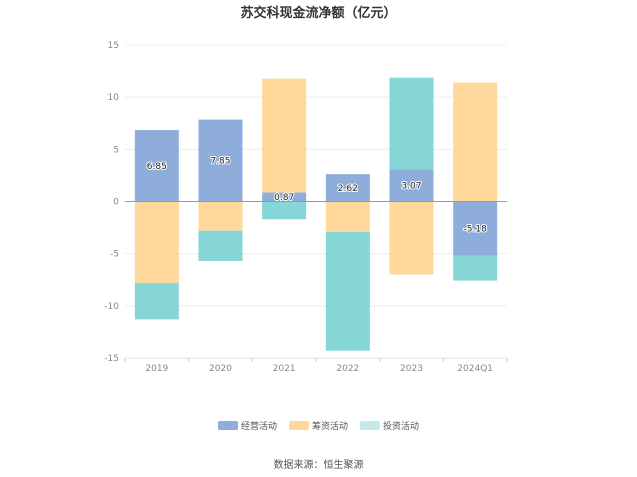 This screenshot has width=637, height=477. What do you see at coordinates (156, 242) in the screenshot?
I see `bar-1-2019` at bounding box center [156, 242].